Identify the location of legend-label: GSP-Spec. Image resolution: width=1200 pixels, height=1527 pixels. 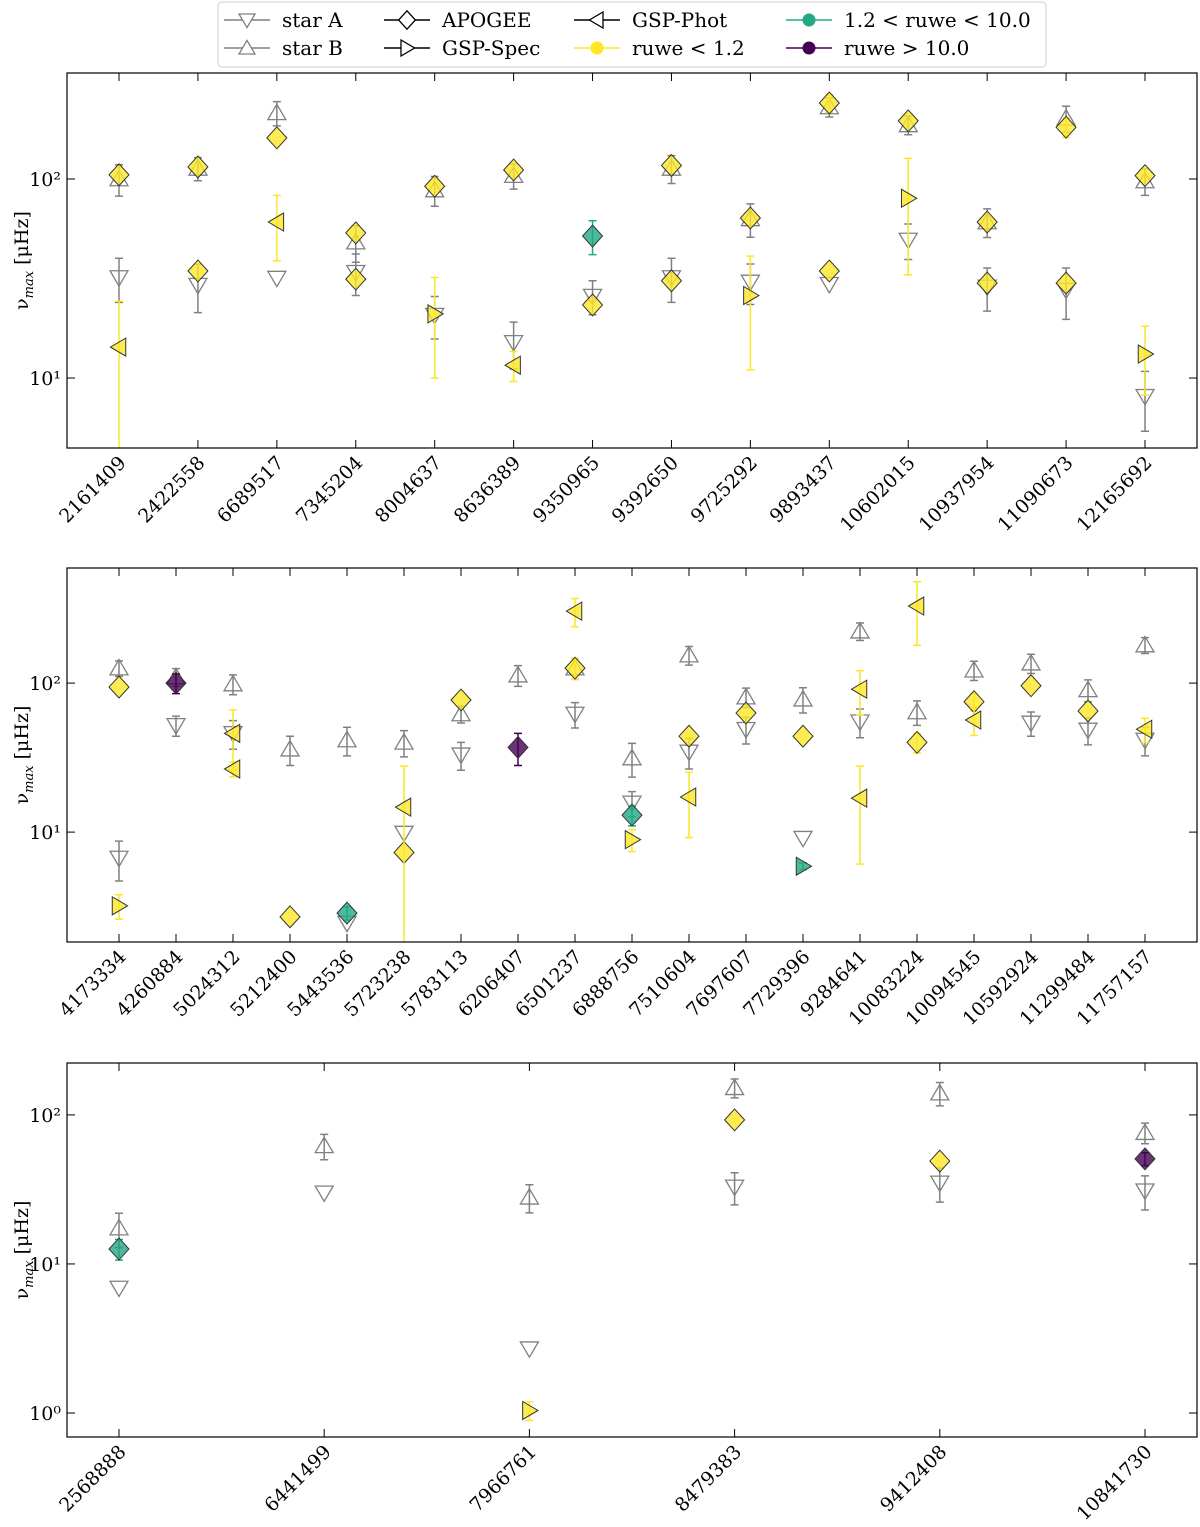
(491, 48).